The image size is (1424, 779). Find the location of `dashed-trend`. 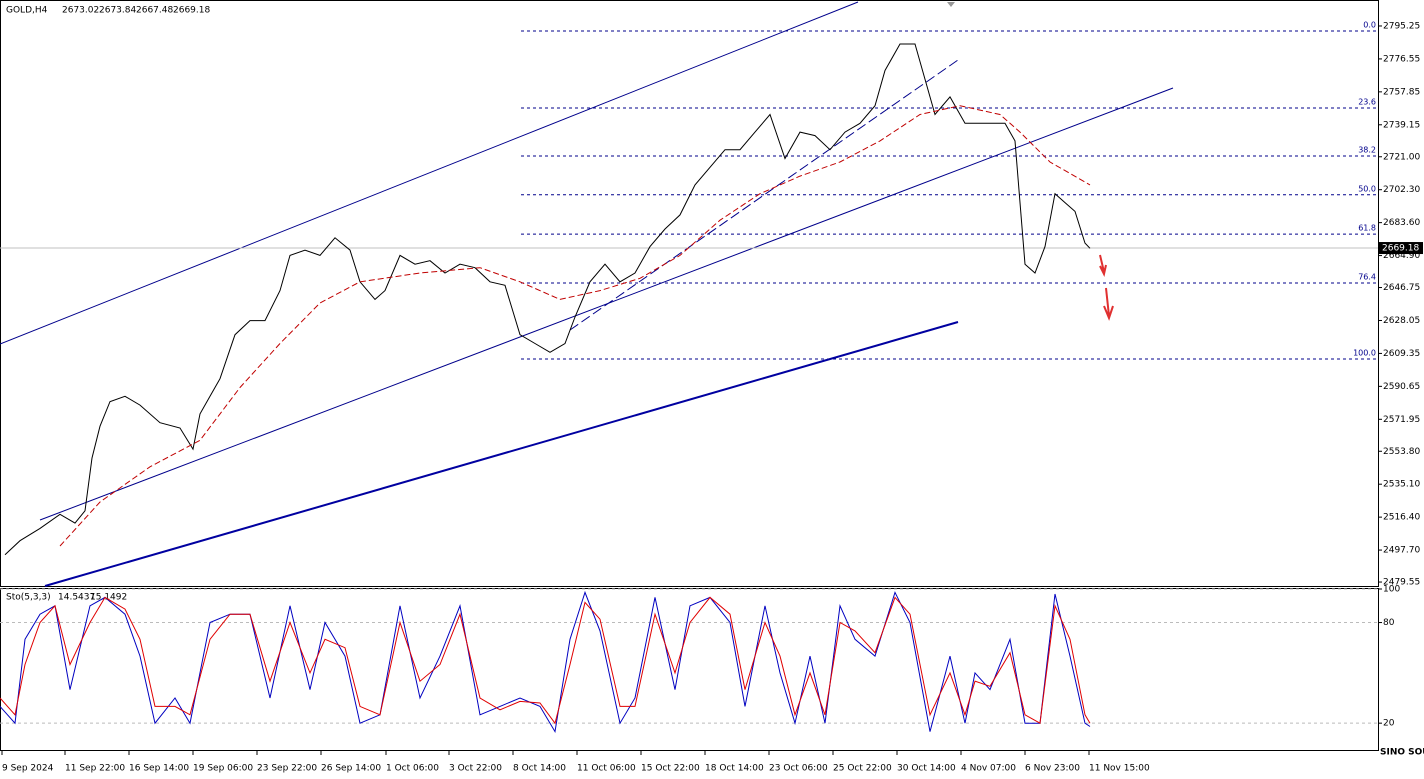

dashed-trend is located at coordinates (764, 195).